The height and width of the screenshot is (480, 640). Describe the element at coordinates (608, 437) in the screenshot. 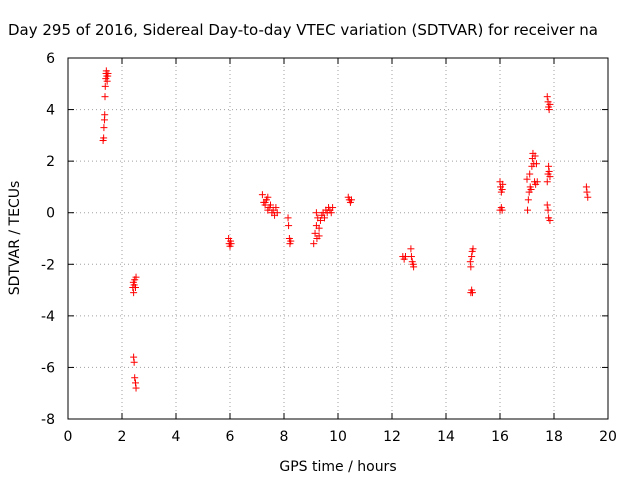

I see `x-tick-label: 20` at that location.